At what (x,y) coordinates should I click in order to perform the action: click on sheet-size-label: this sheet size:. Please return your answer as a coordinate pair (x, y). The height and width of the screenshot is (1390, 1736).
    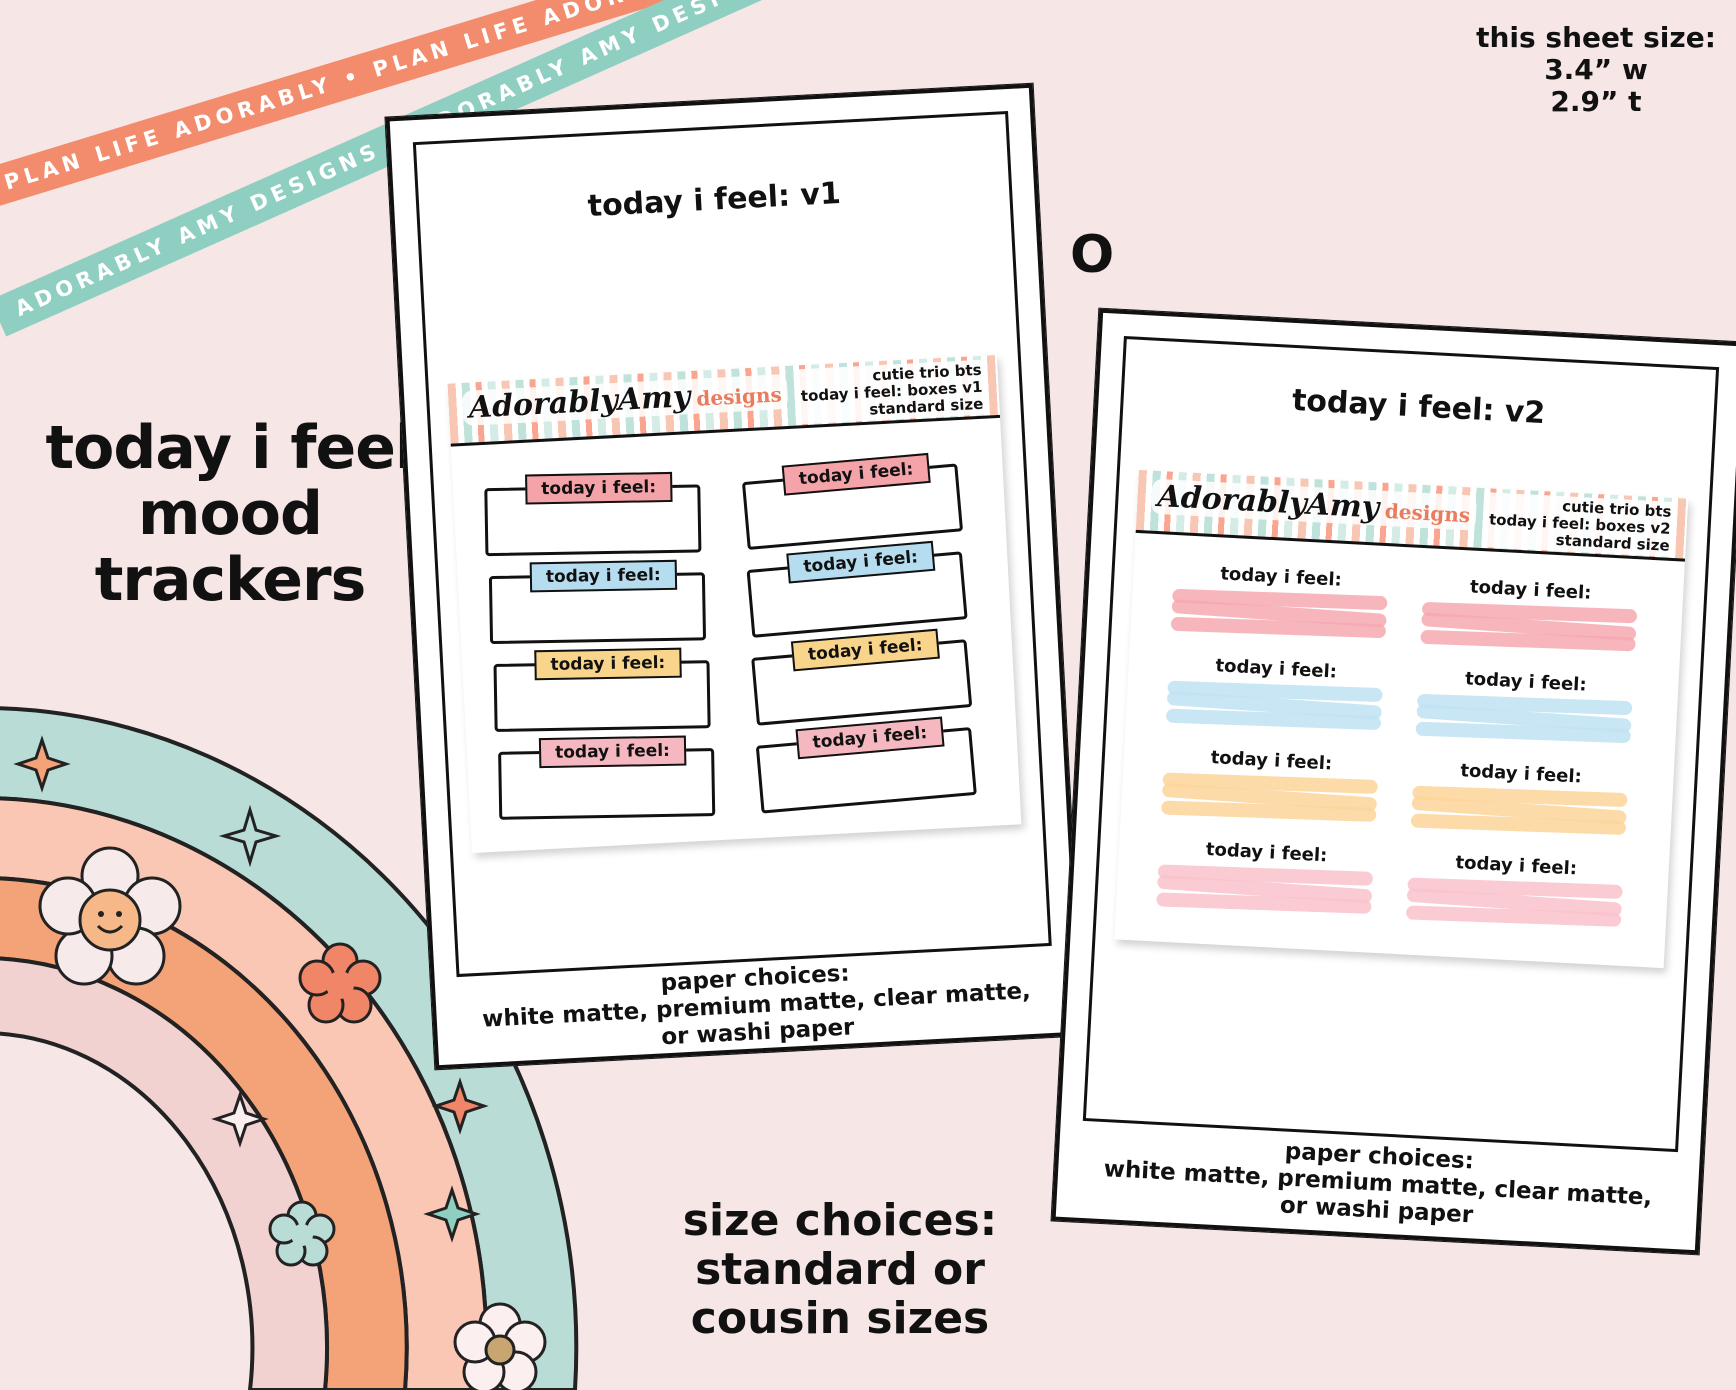
    Looking at the image, I should click on (1596, 37).